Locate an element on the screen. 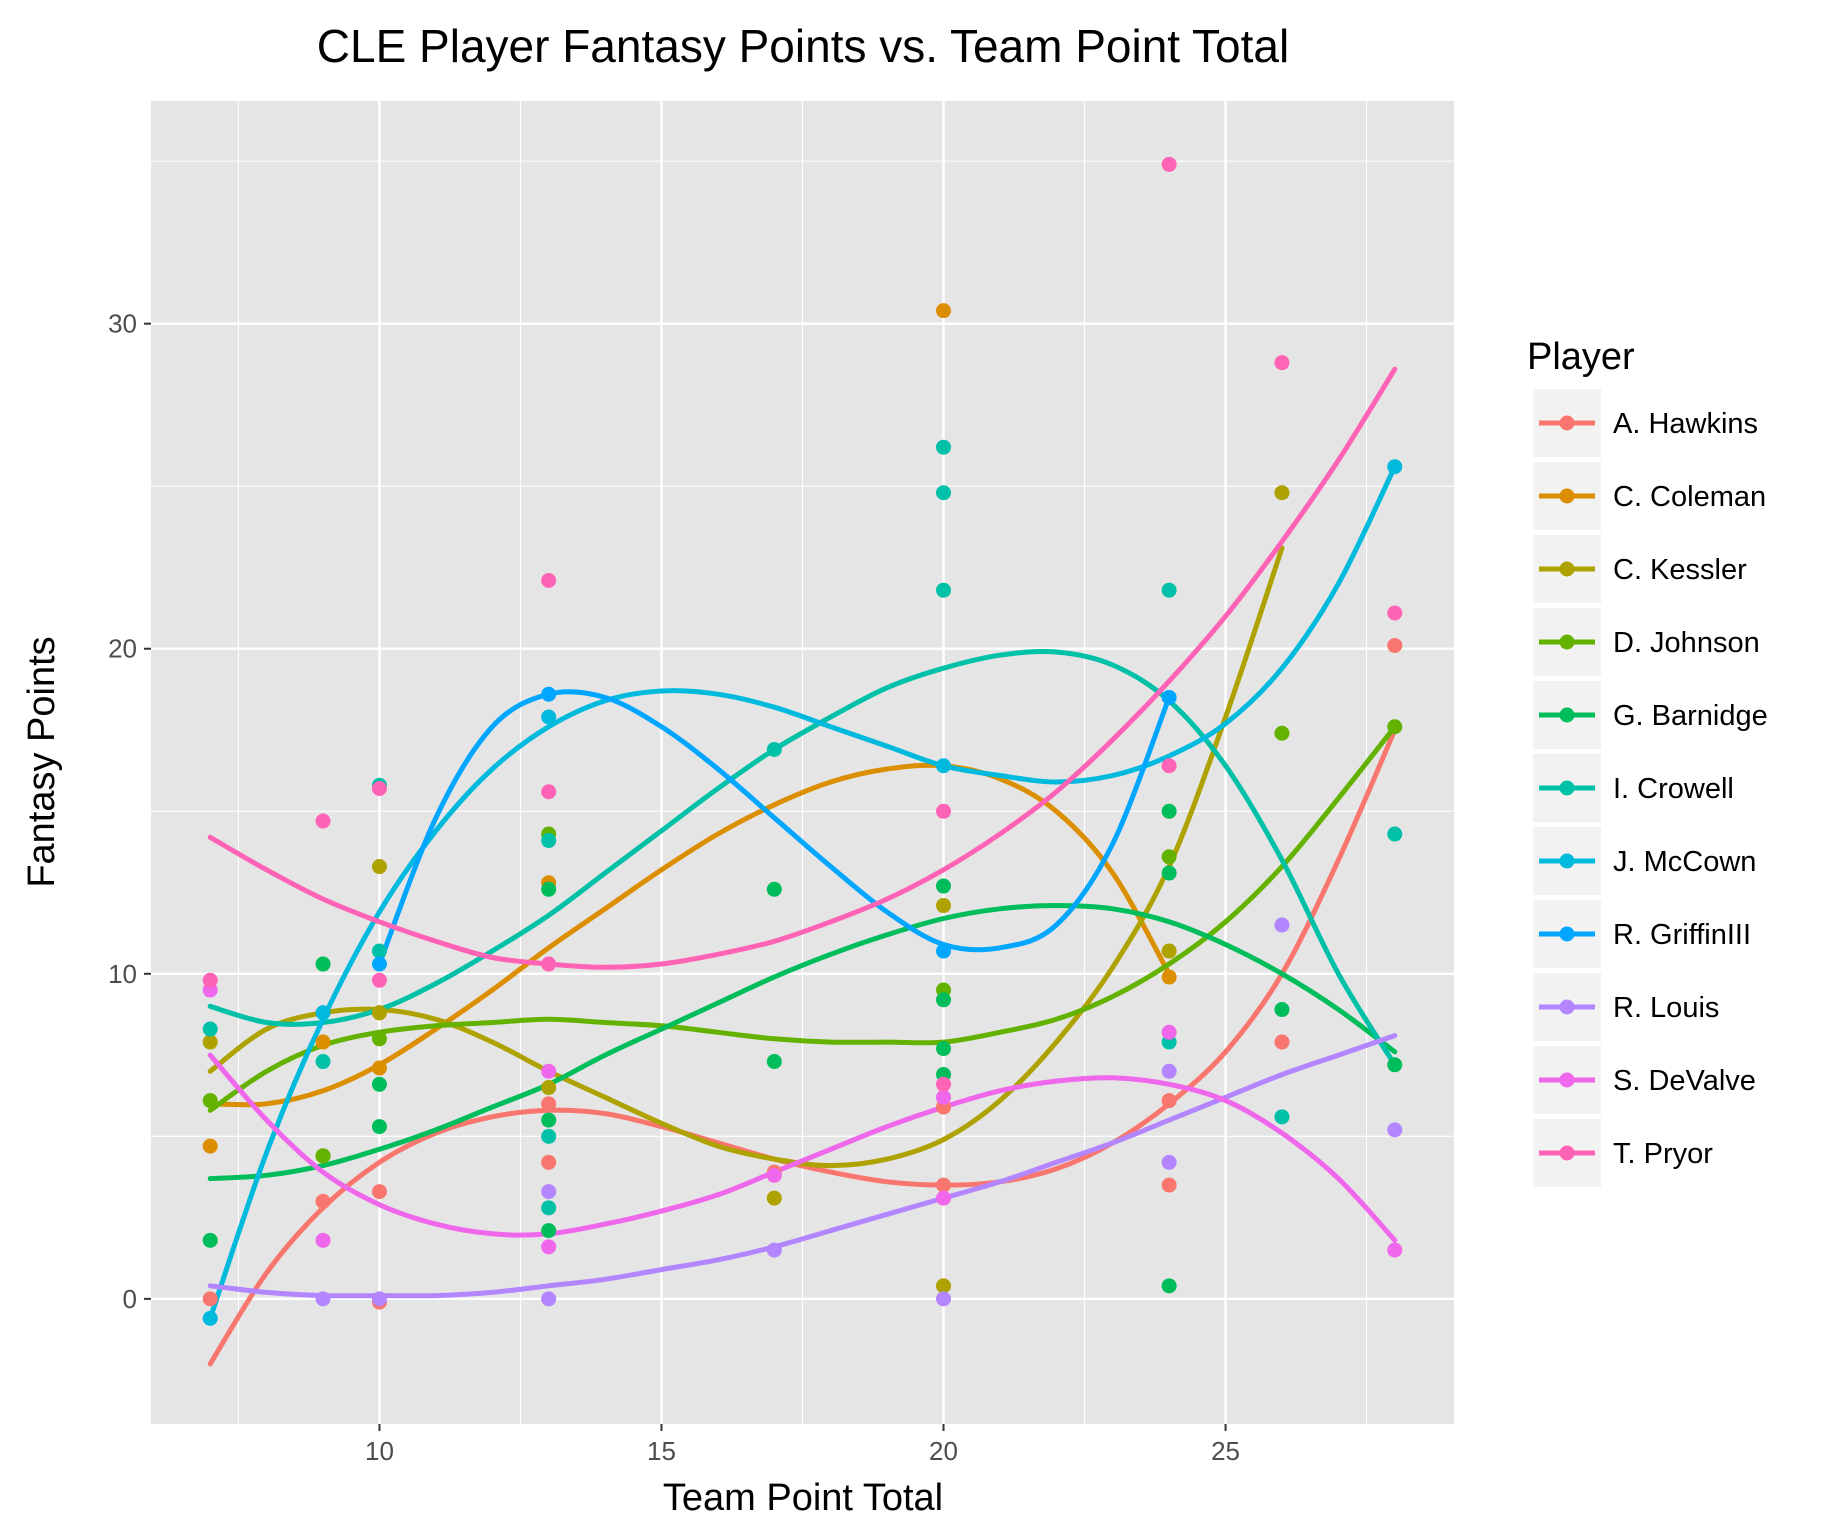 Image resolution: width=1833 pixels, height=1529 pixels. legend-label-s-devalve: S. DeValve is located at coordinates (1684, 1081).